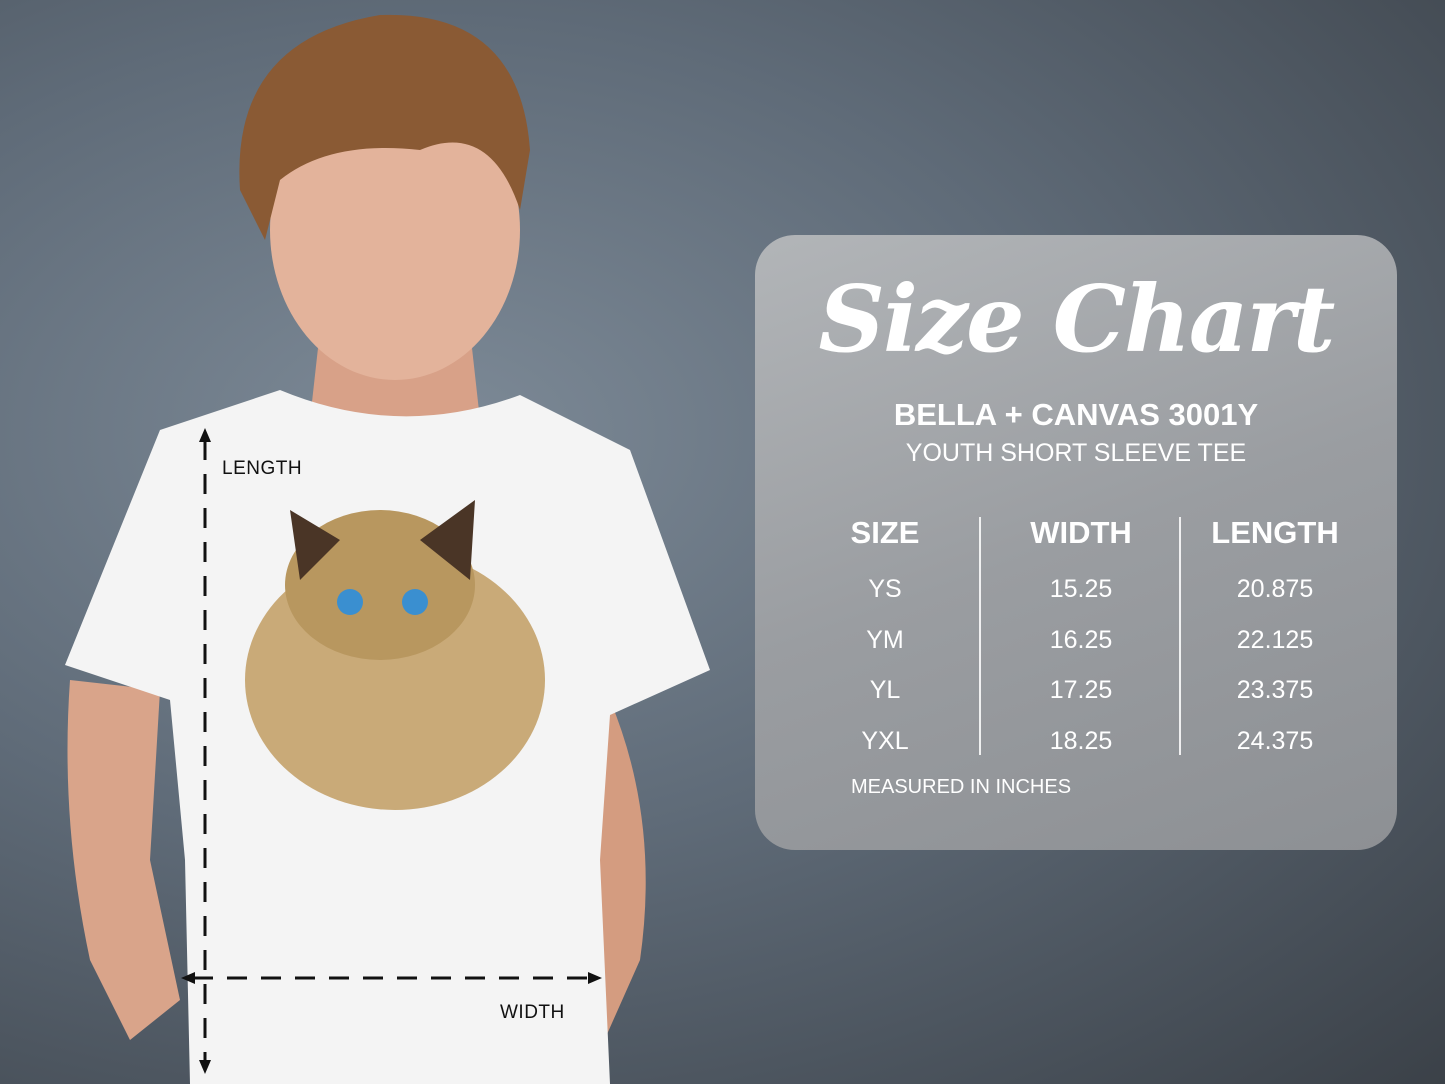  I want to click on cat-ears, so click(382, 540).